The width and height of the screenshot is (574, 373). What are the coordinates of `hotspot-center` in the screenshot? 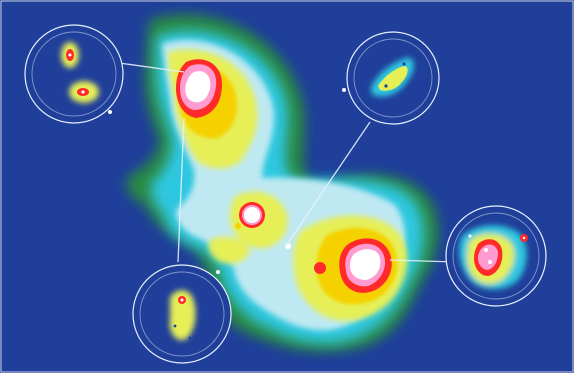 It's located at (252, 215).